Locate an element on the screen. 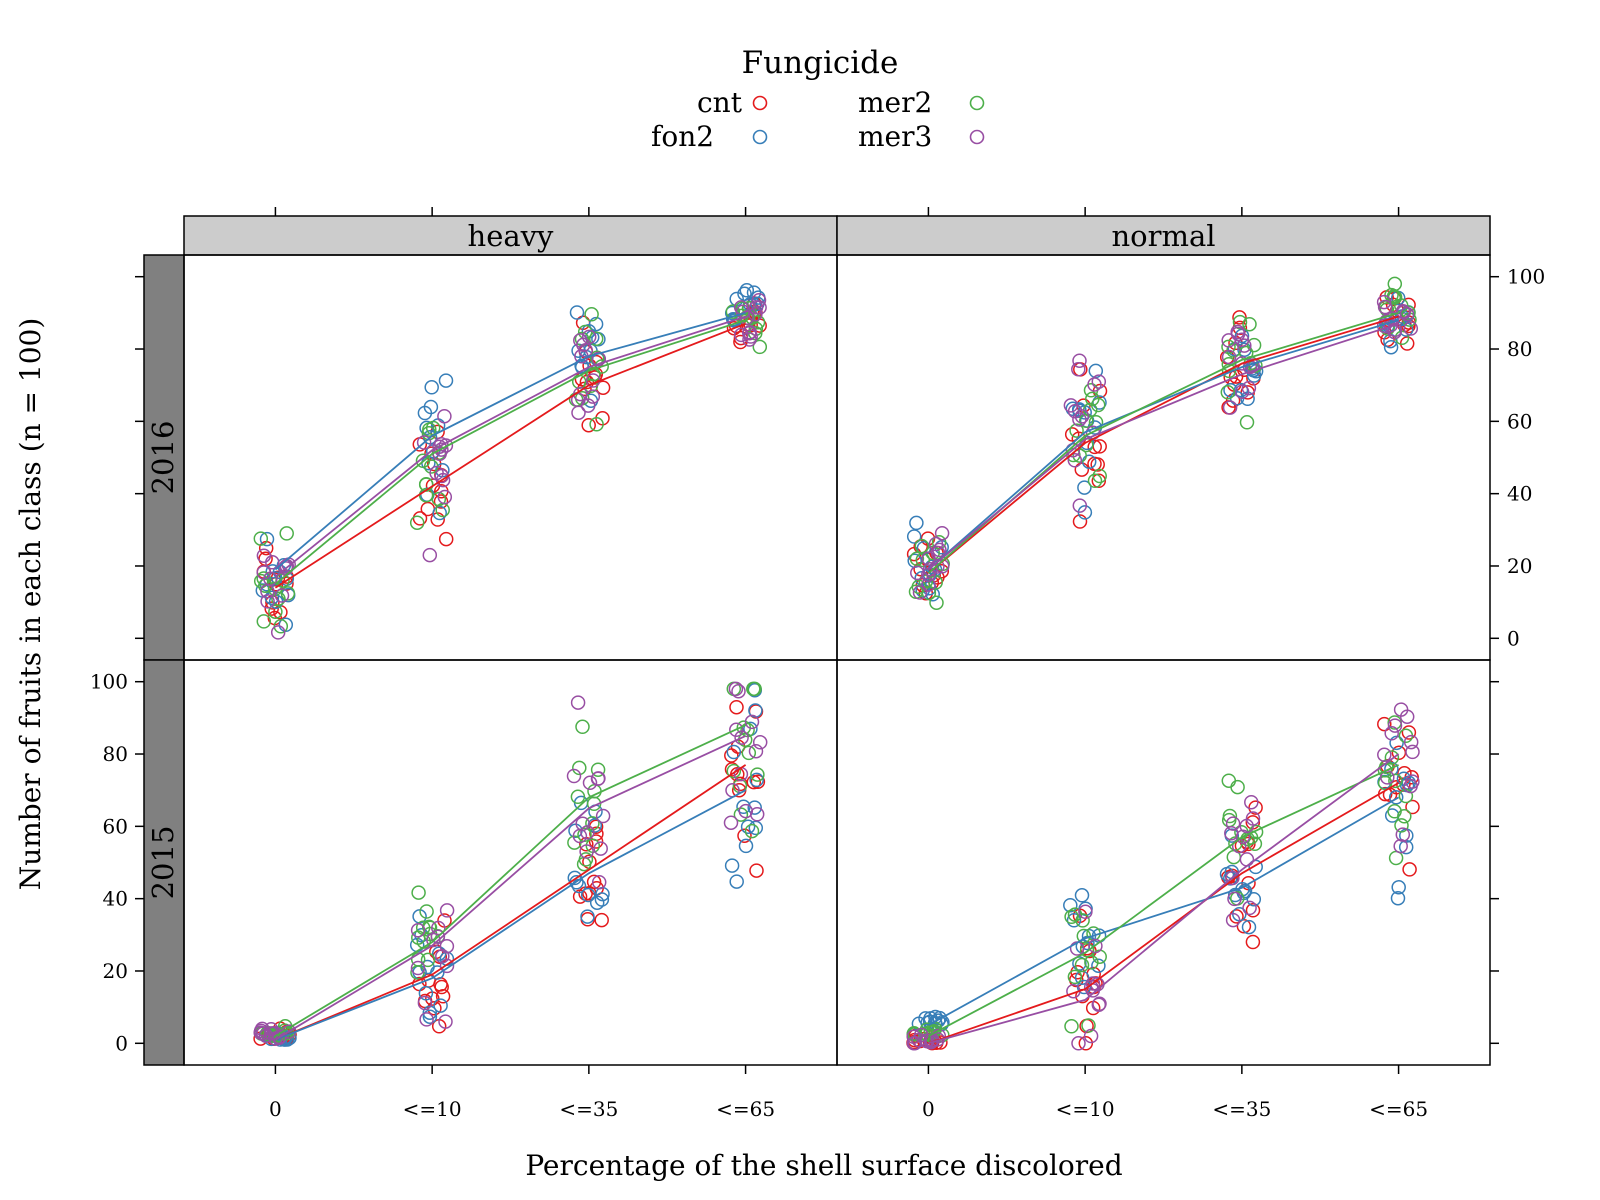  mean-line-mer2 is located at coordinates (1163, 900).